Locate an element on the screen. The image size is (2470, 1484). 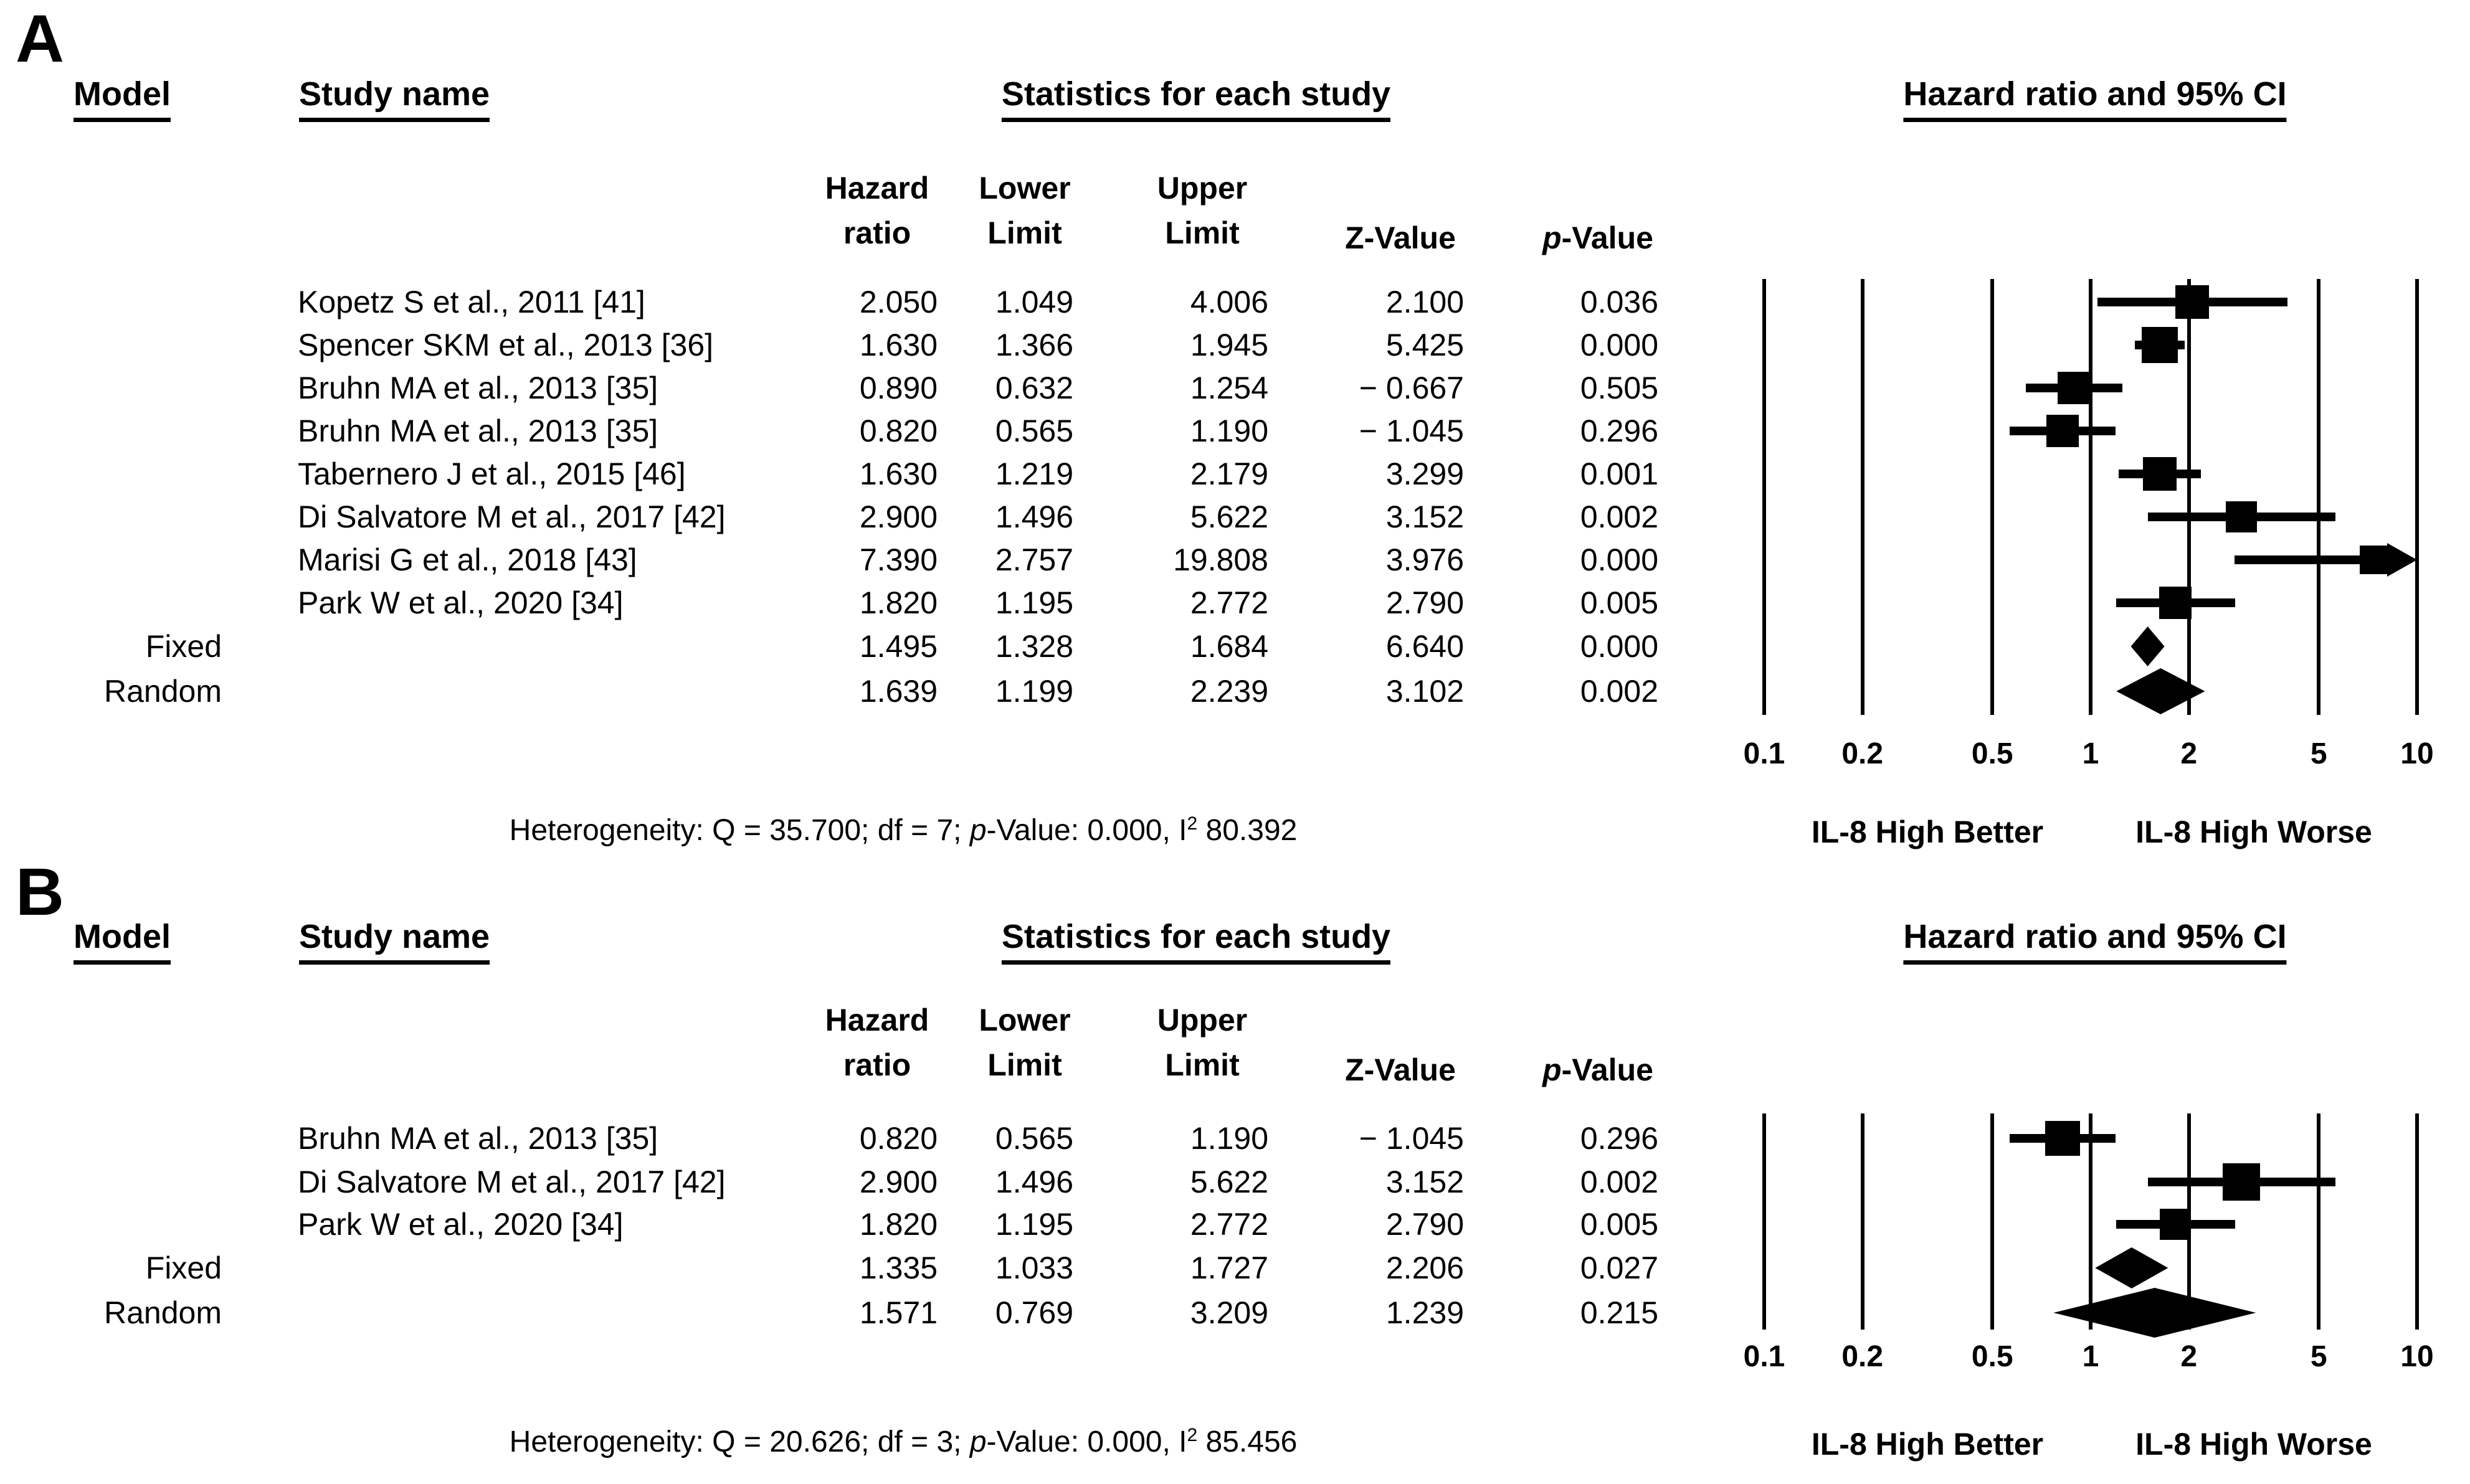
lower-line2: Limit is located at coordinates (1024, 1064).